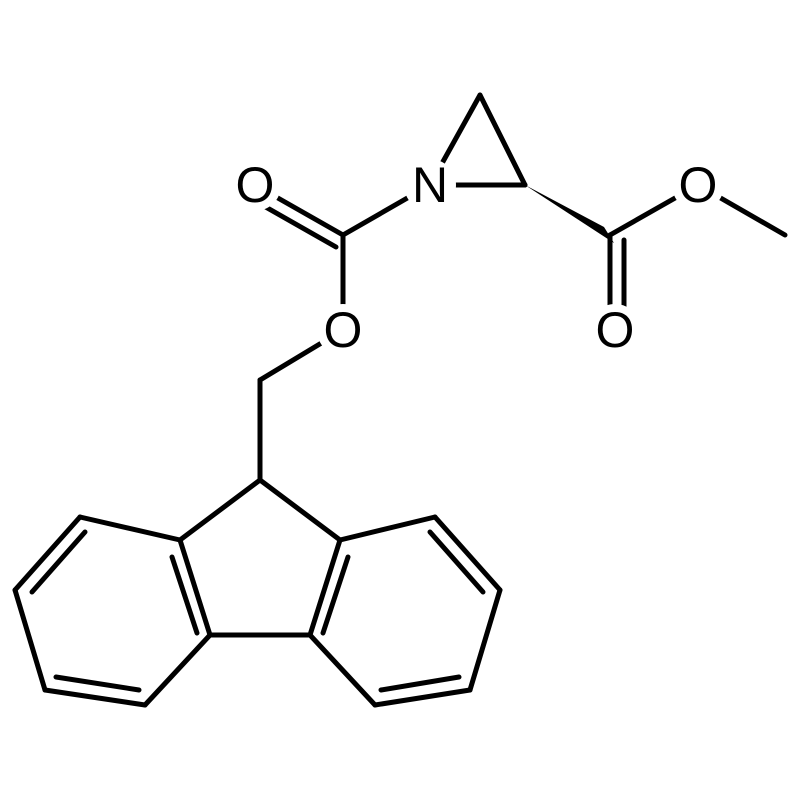  Describe the element at coordinates (569, 214) in the screenshot. I see `wedge-bond` at that location.